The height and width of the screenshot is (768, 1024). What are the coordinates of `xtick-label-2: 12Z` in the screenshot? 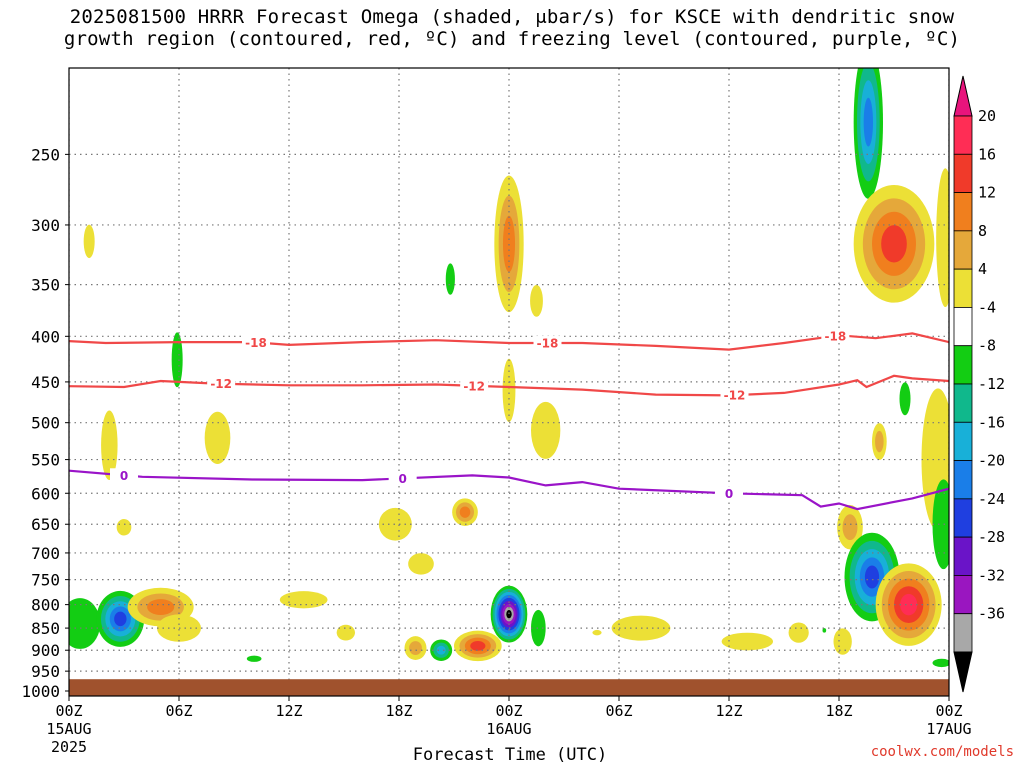 It's located at (288, 711).